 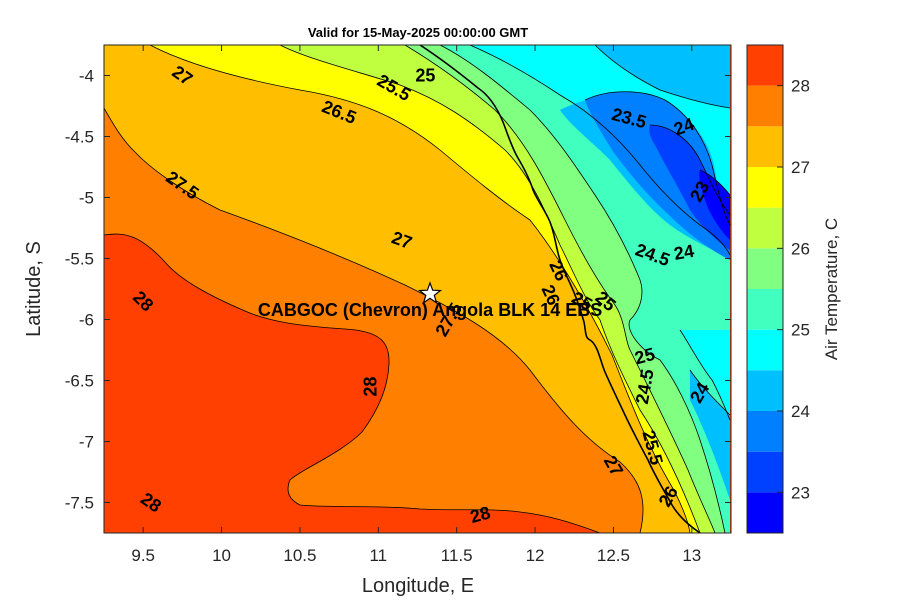 What do you see at coordinates (79, 259) in the screenshot?
I see `y-tick-label: -5.5` at bounding box center [79, 259].